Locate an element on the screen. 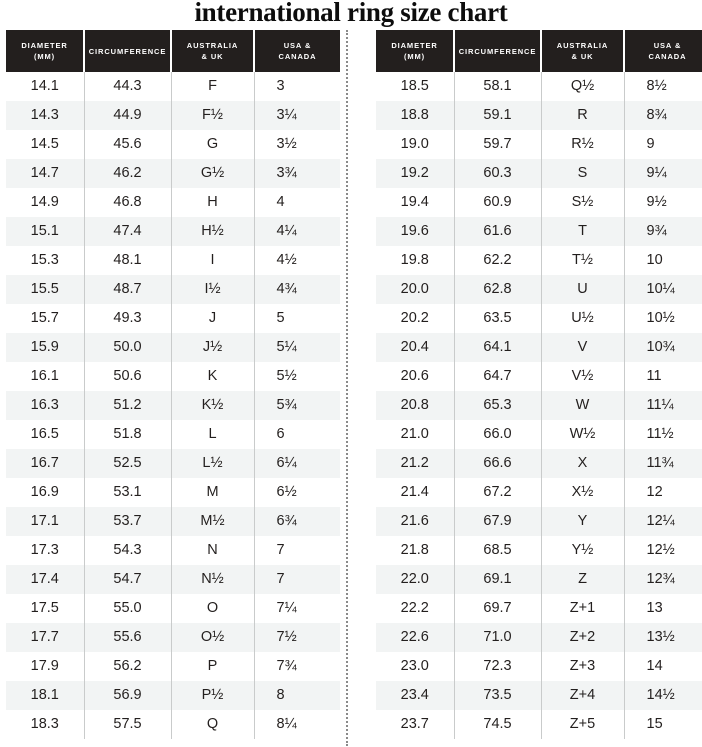 This screenshot has width=702, height=747. column-header-usa-canada-label: USA & is located at coordinates (667, 45).